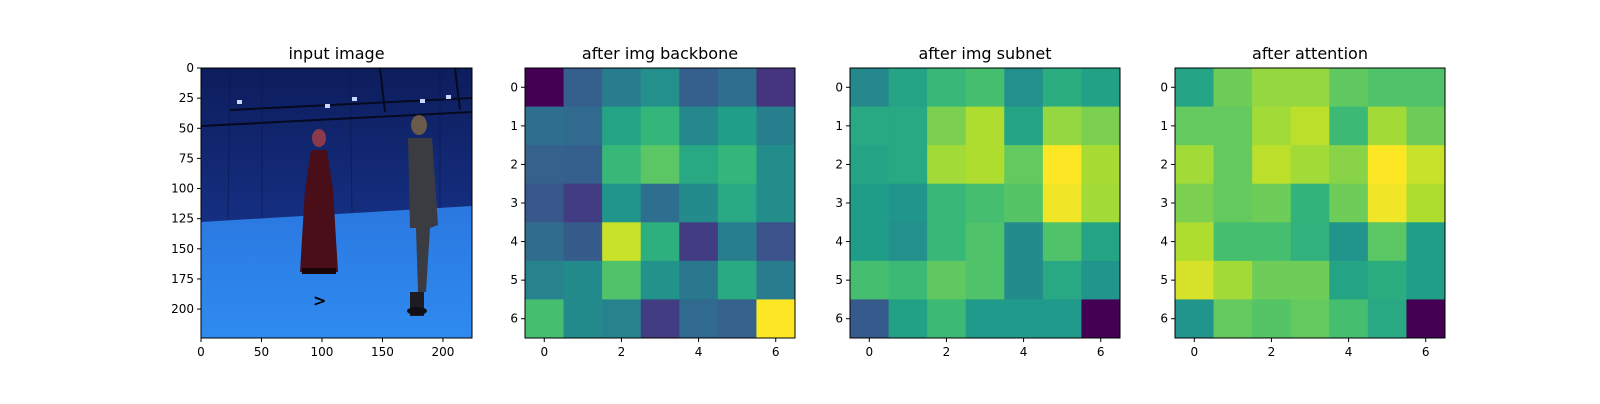  I want to click on person-man, so click(422, 215).